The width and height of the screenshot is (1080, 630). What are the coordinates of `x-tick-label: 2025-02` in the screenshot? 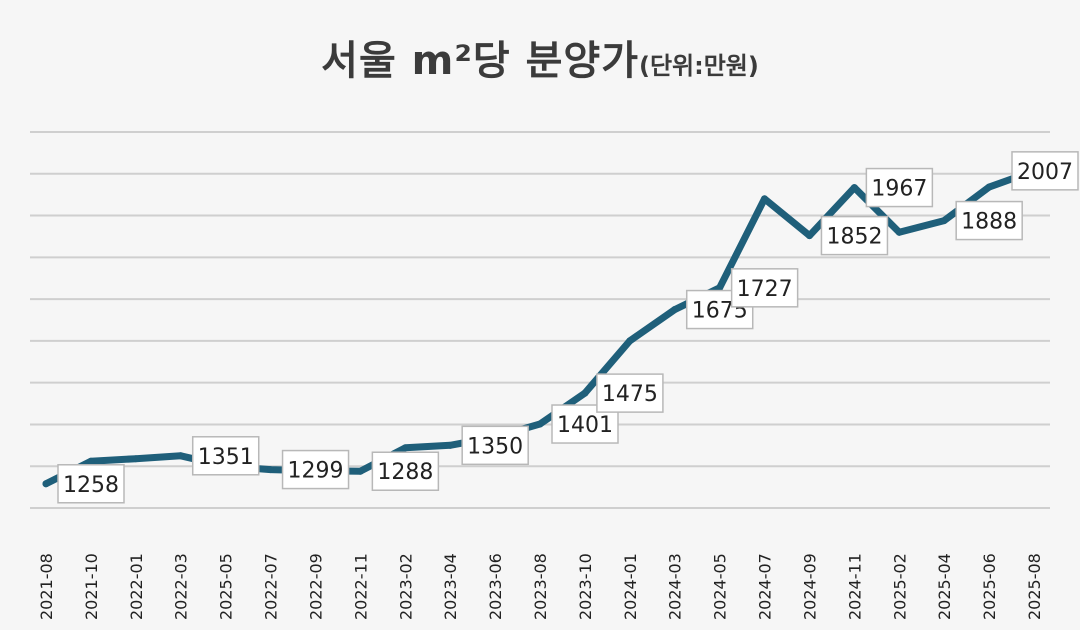 It's located at (899, 586).